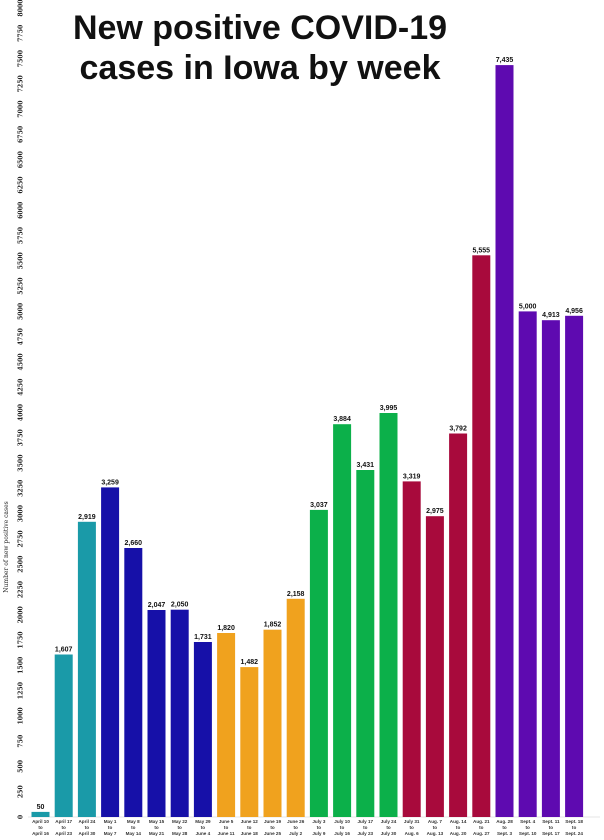  What do you see at coordinates (273, 821) in the screenshot?
I see `x-tick-label: June 19` at bounding box center [273, 821].